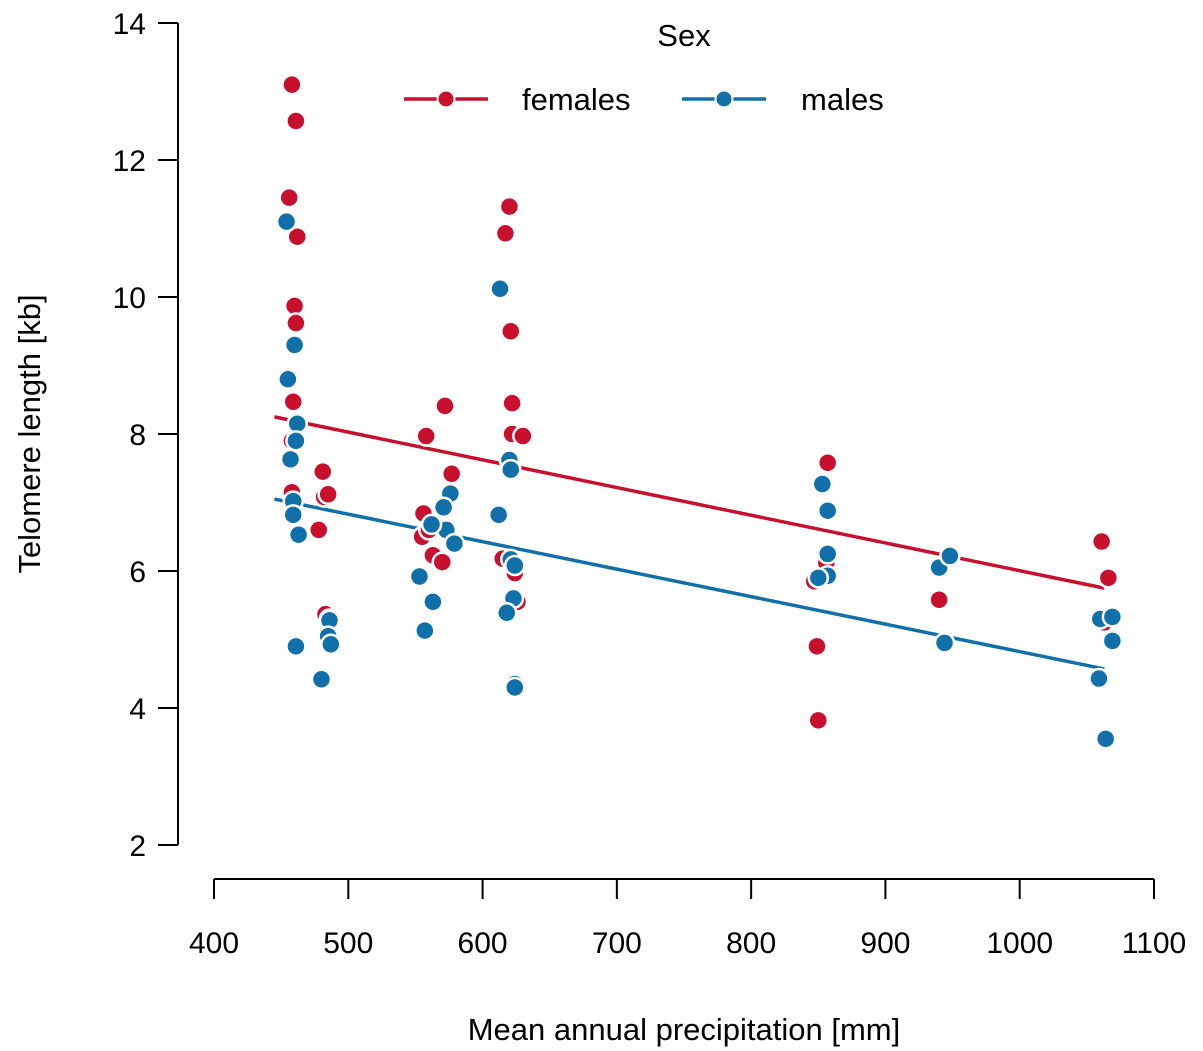 The image size is (1203, 1051). What do you see at coordinates (129, 298) in the screenshot?
I see `y-tick-label: 10` at bounding box center [129, 298].